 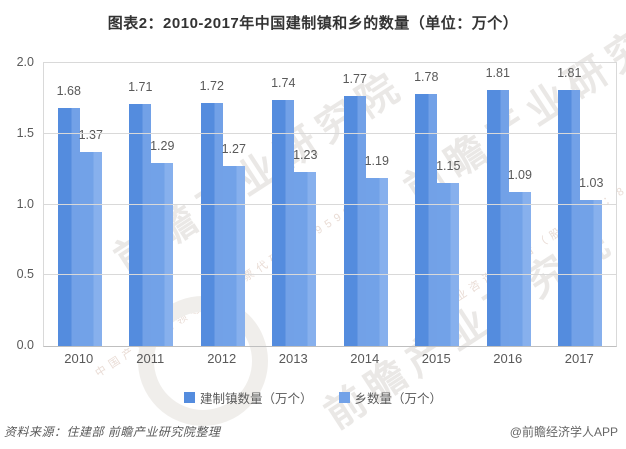 What do you see at coordinates (222, 358) in the screenshot?
I see `x-label-2012: 2012` at bounding box center [222, 358].